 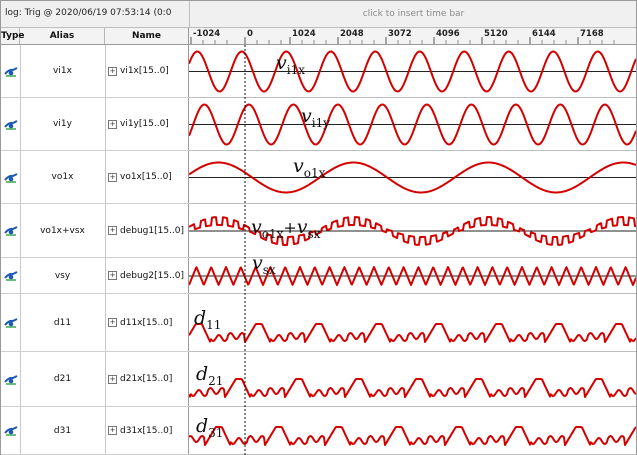 I want to click on signal-row-6: d11 + d11x[15..0], so click(x=95, y=323).